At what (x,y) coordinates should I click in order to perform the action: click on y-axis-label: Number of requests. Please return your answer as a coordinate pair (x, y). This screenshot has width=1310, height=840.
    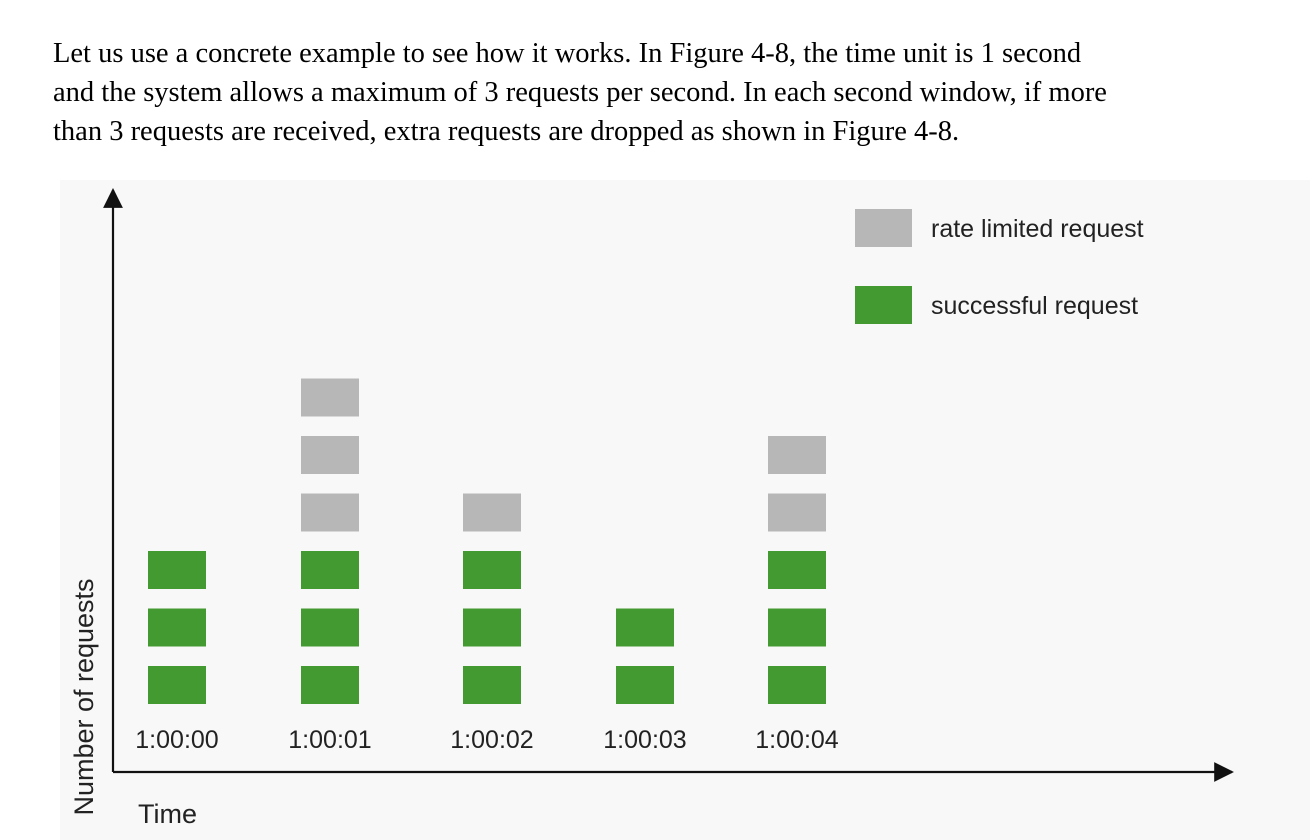
    Looking at the image, I should click on (84, 696).